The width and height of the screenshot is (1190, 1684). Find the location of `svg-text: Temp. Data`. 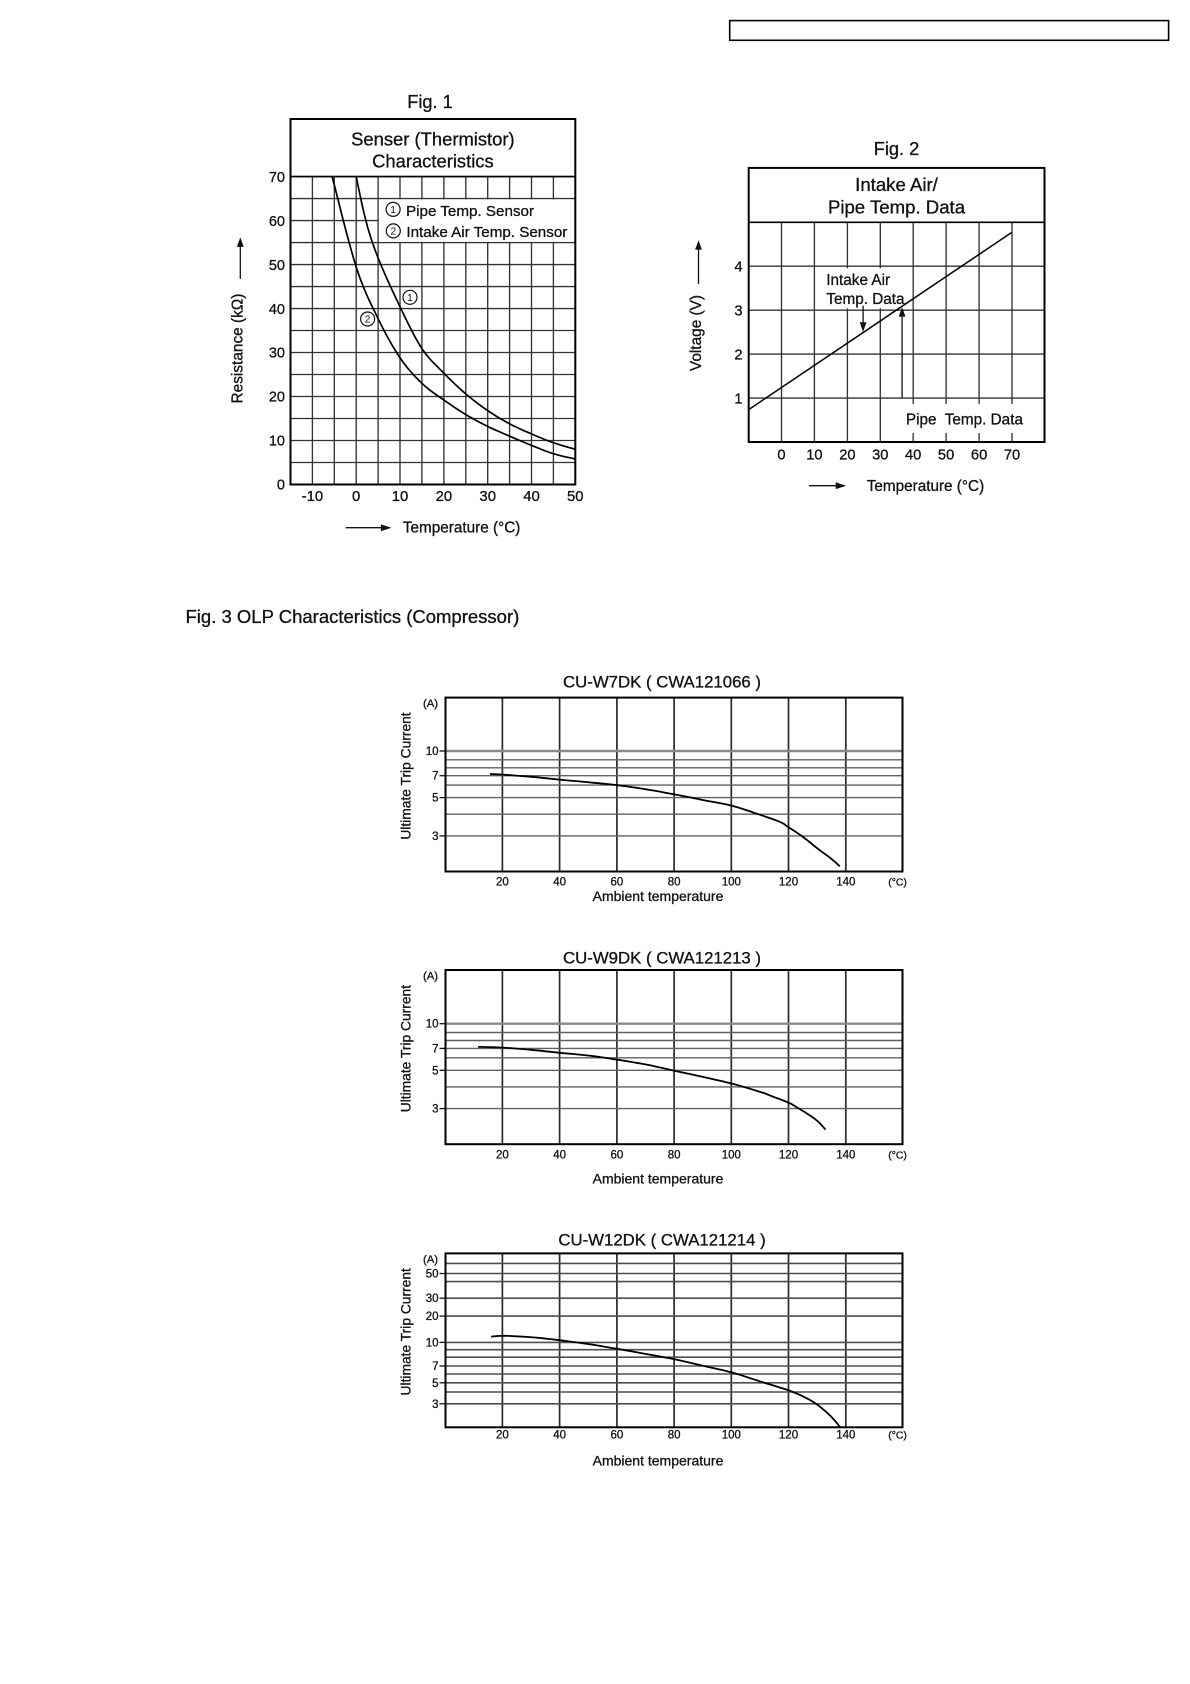

svg-text: Temp. Data is located at coordinates (865, 299).